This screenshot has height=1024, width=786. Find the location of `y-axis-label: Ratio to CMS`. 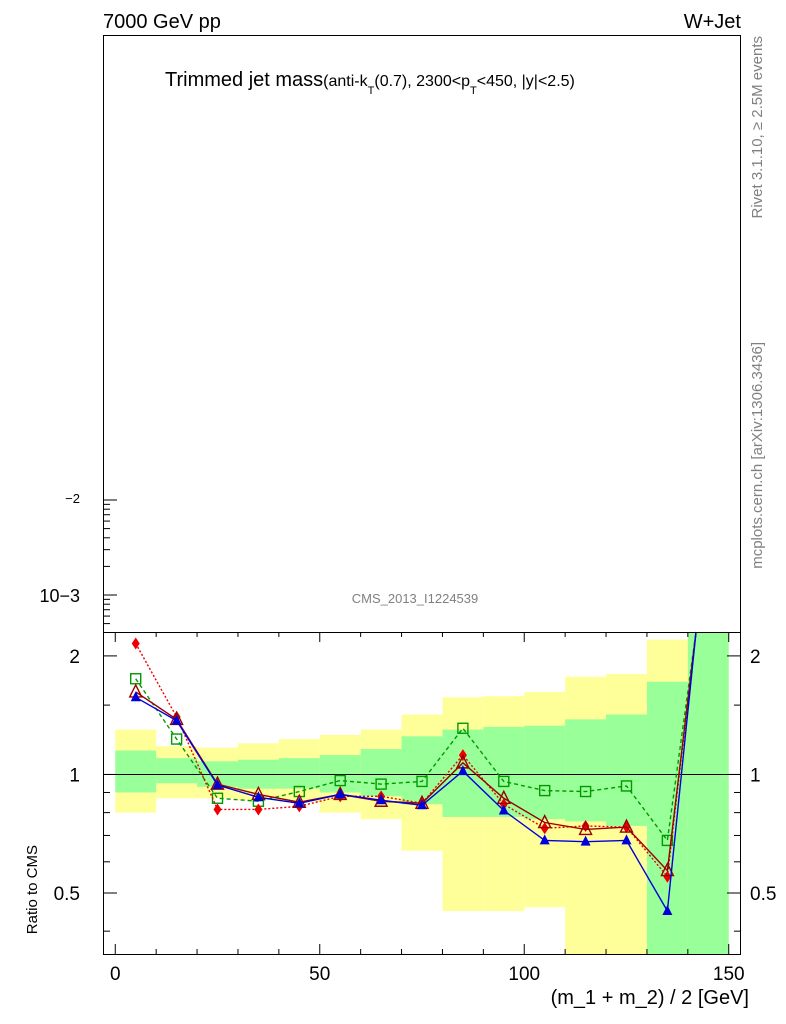

y-axis-label: Ratio to CMS is located at coordinates (32, 889).